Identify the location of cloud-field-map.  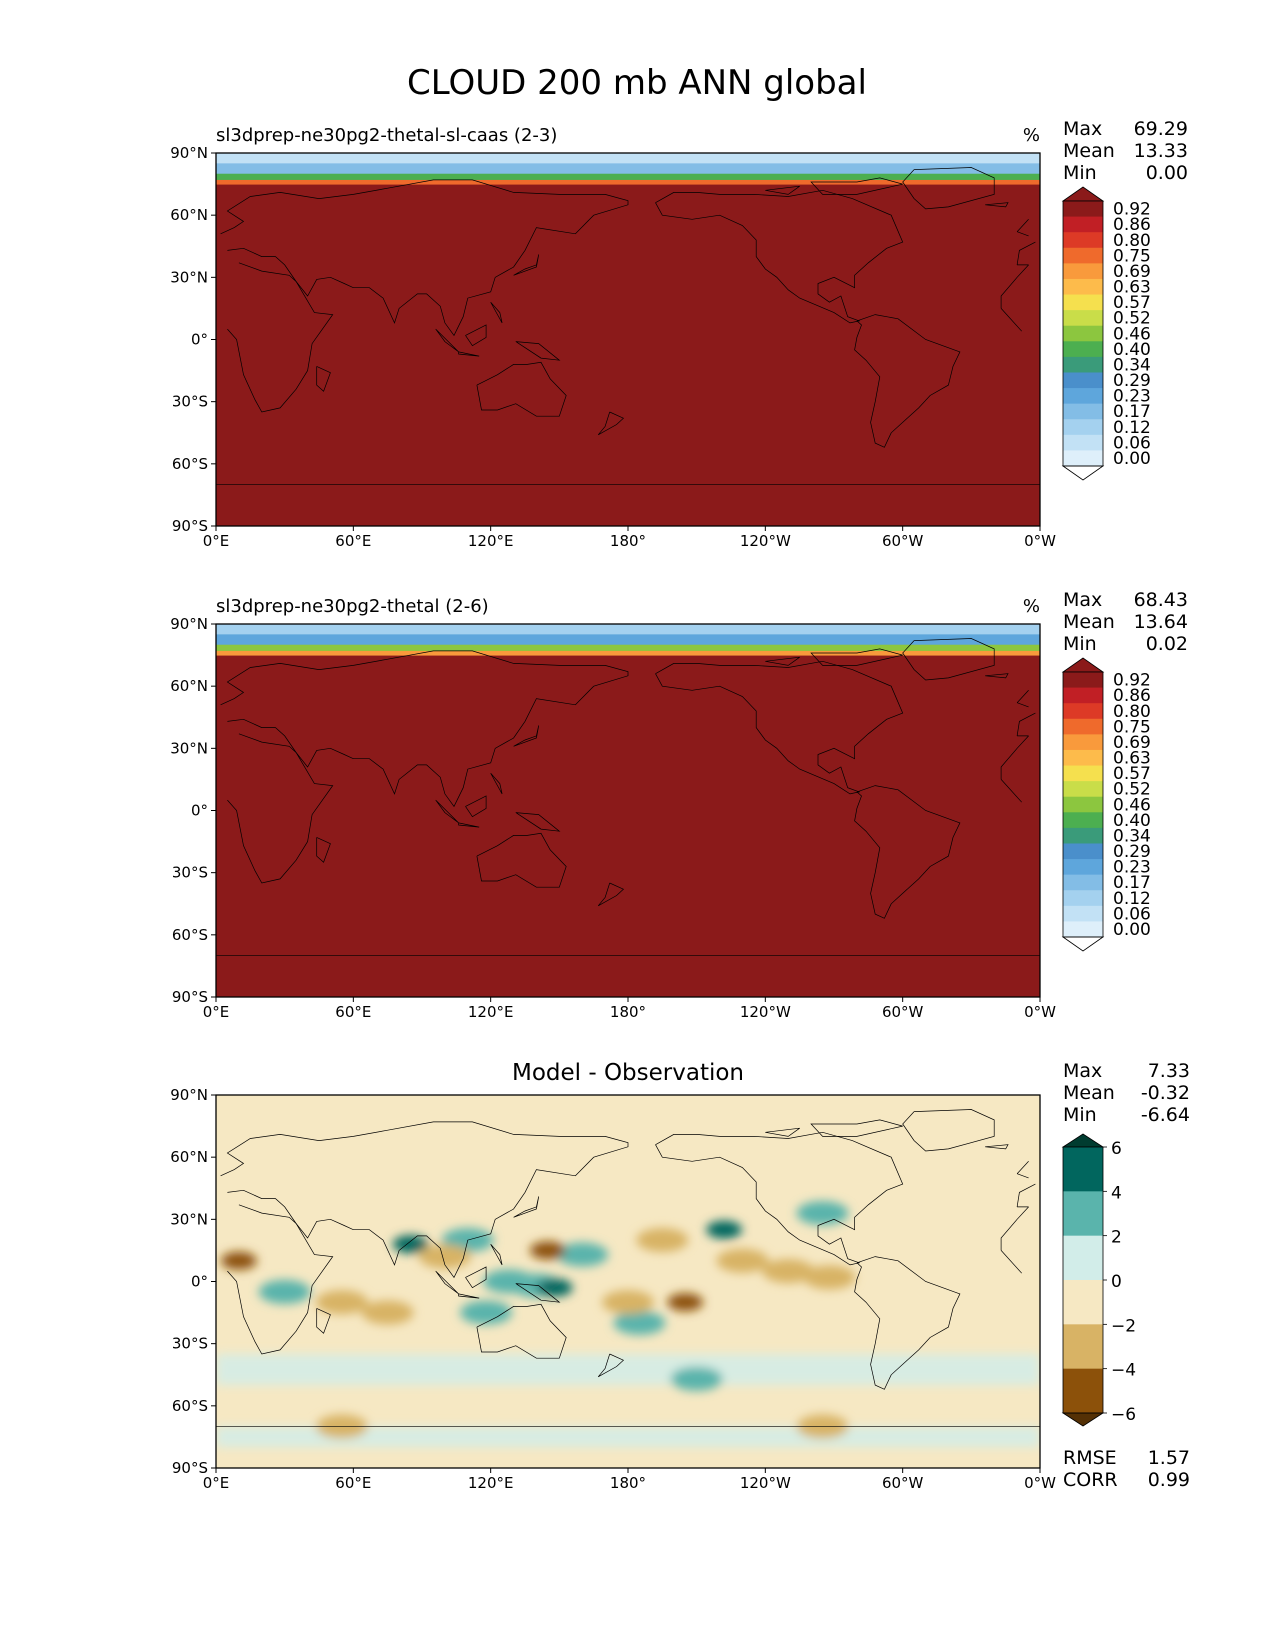
(628, 339).